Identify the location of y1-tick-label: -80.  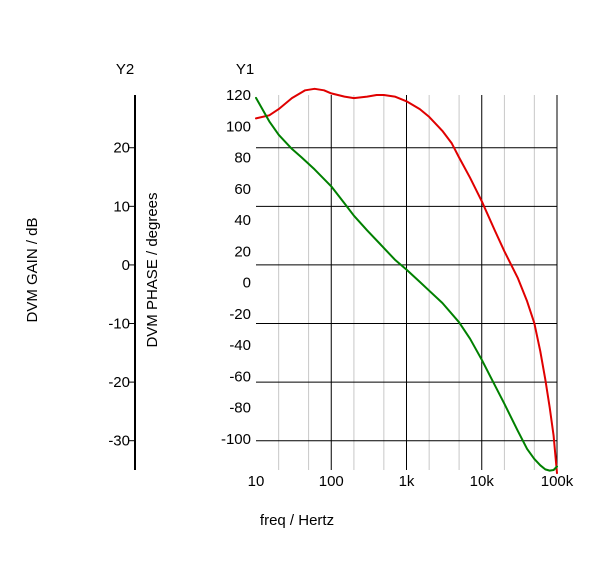
(240, 408).